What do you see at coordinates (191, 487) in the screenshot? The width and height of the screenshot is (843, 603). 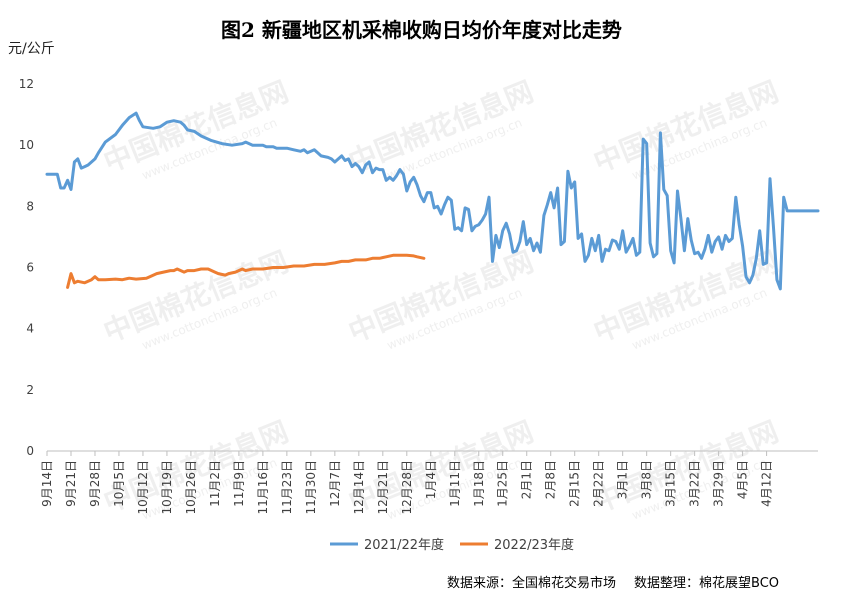 I see `x-tick-label: 10月26日` at bounding box center [191, 487].